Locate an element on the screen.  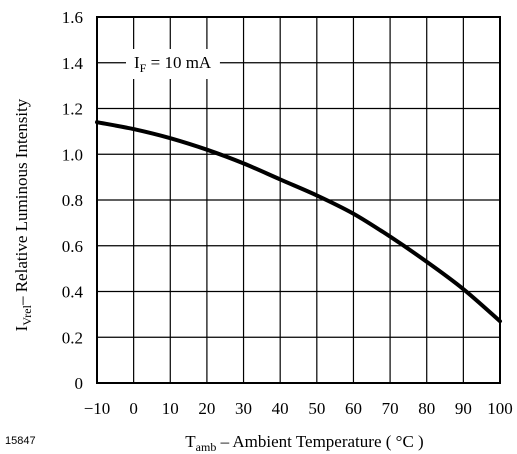
annotation-background is located at coordinates (173, 64).